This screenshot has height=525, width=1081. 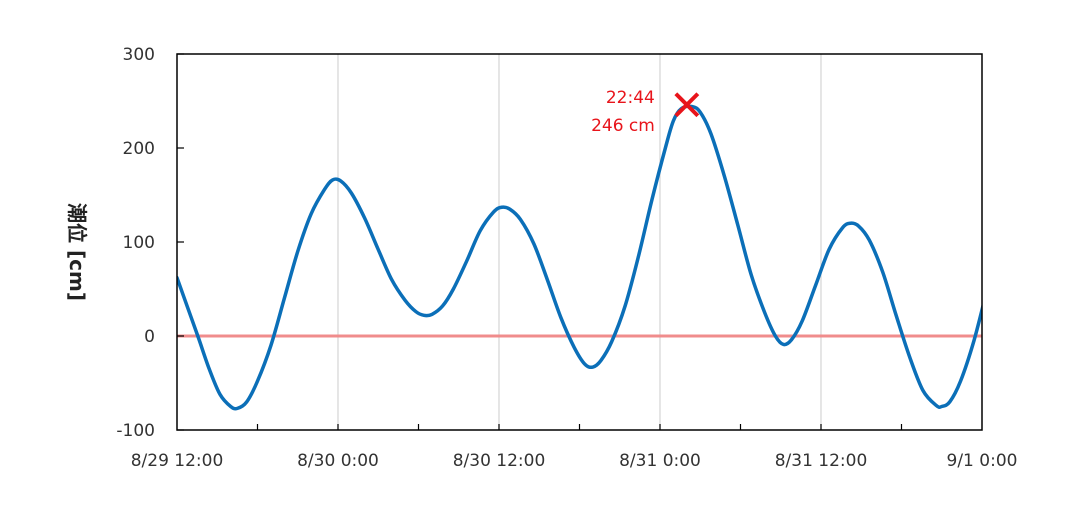 I want to click on x-tick-label: 8/30 12:00, so click(x=499, y=461).